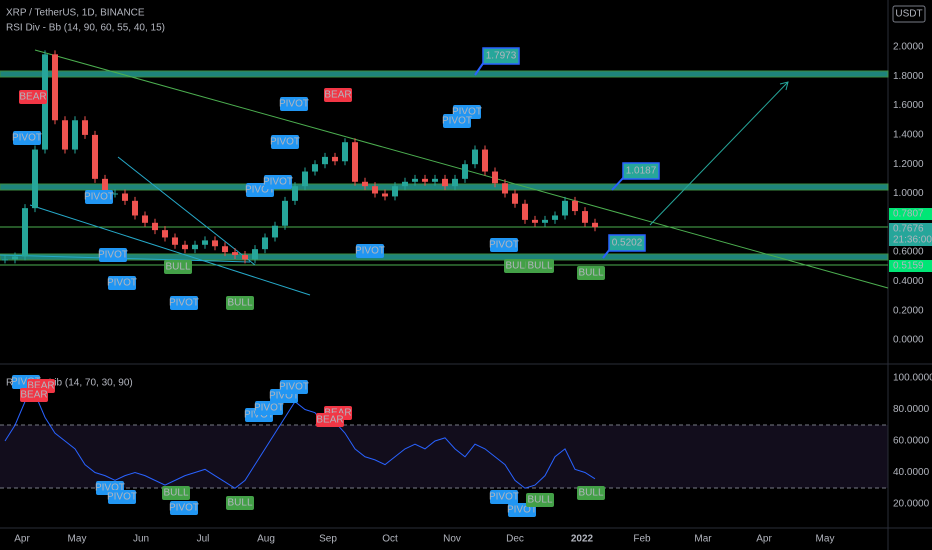 This screenshot has width=932, height=550. Describe the element at coordinates (582, 539) in the screenshot. I see `time-label: 2022` at that location.